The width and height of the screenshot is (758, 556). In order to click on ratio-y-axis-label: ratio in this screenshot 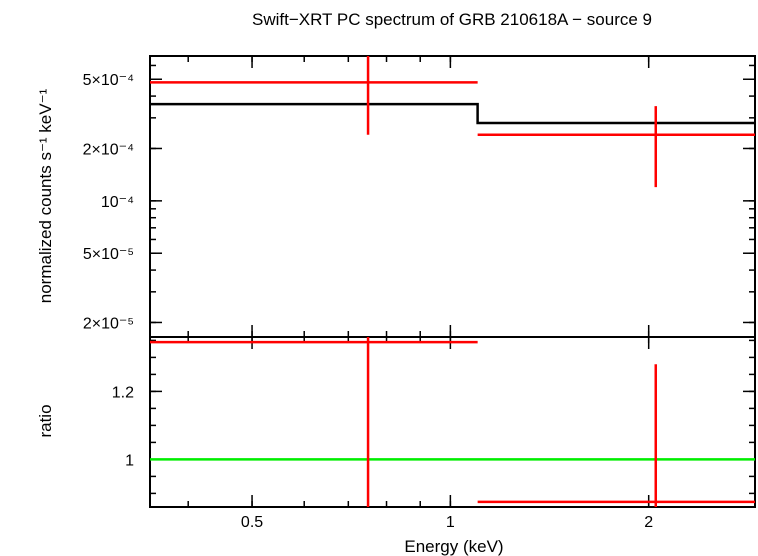, I will do `click(45, 420)`.